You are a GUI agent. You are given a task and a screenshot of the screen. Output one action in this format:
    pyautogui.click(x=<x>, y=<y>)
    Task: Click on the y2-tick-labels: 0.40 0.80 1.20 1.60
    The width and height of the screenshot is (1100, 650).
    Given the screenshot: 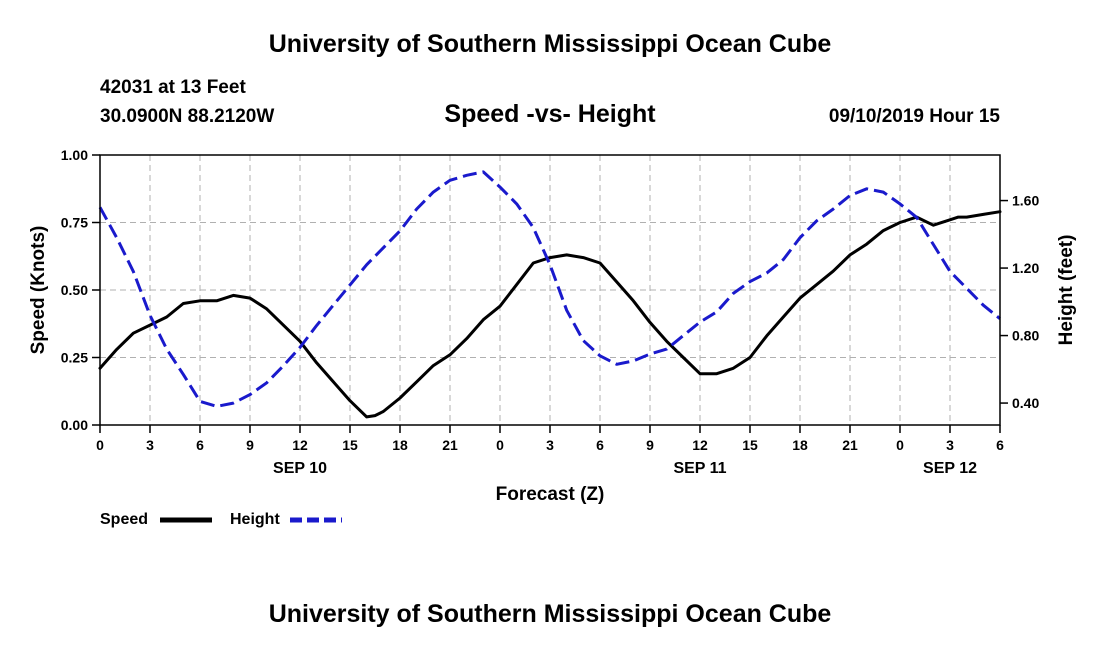 What is the action you would take?
    pyautogui.click(x=1025, y=302)
    